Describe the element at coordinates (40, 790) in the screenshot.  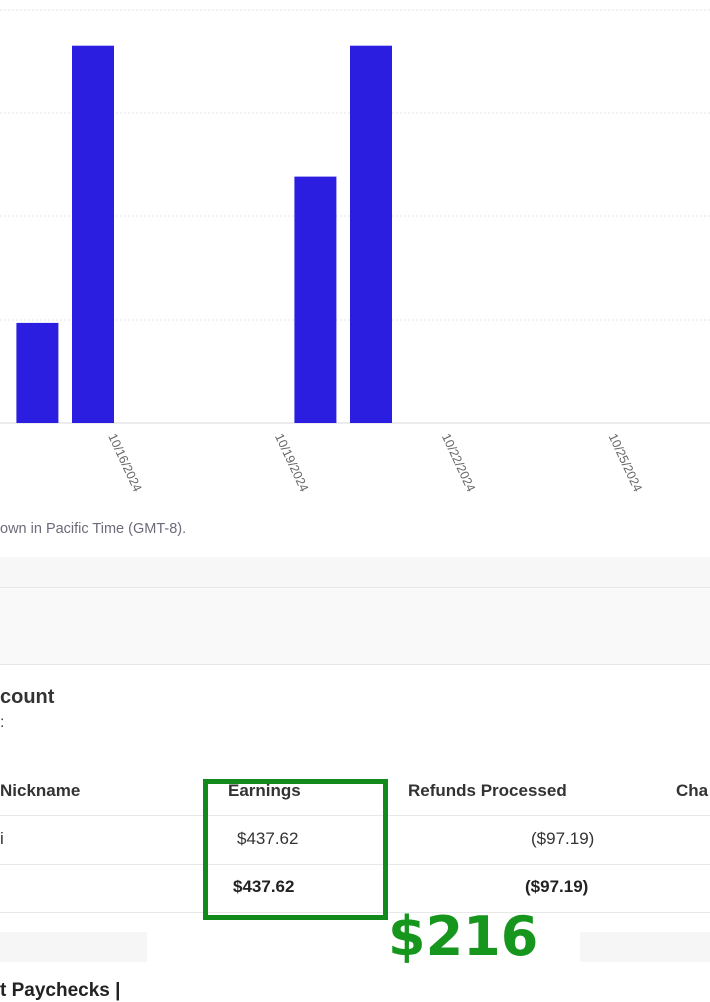
I see `col-nickname: Nickname` at that location.